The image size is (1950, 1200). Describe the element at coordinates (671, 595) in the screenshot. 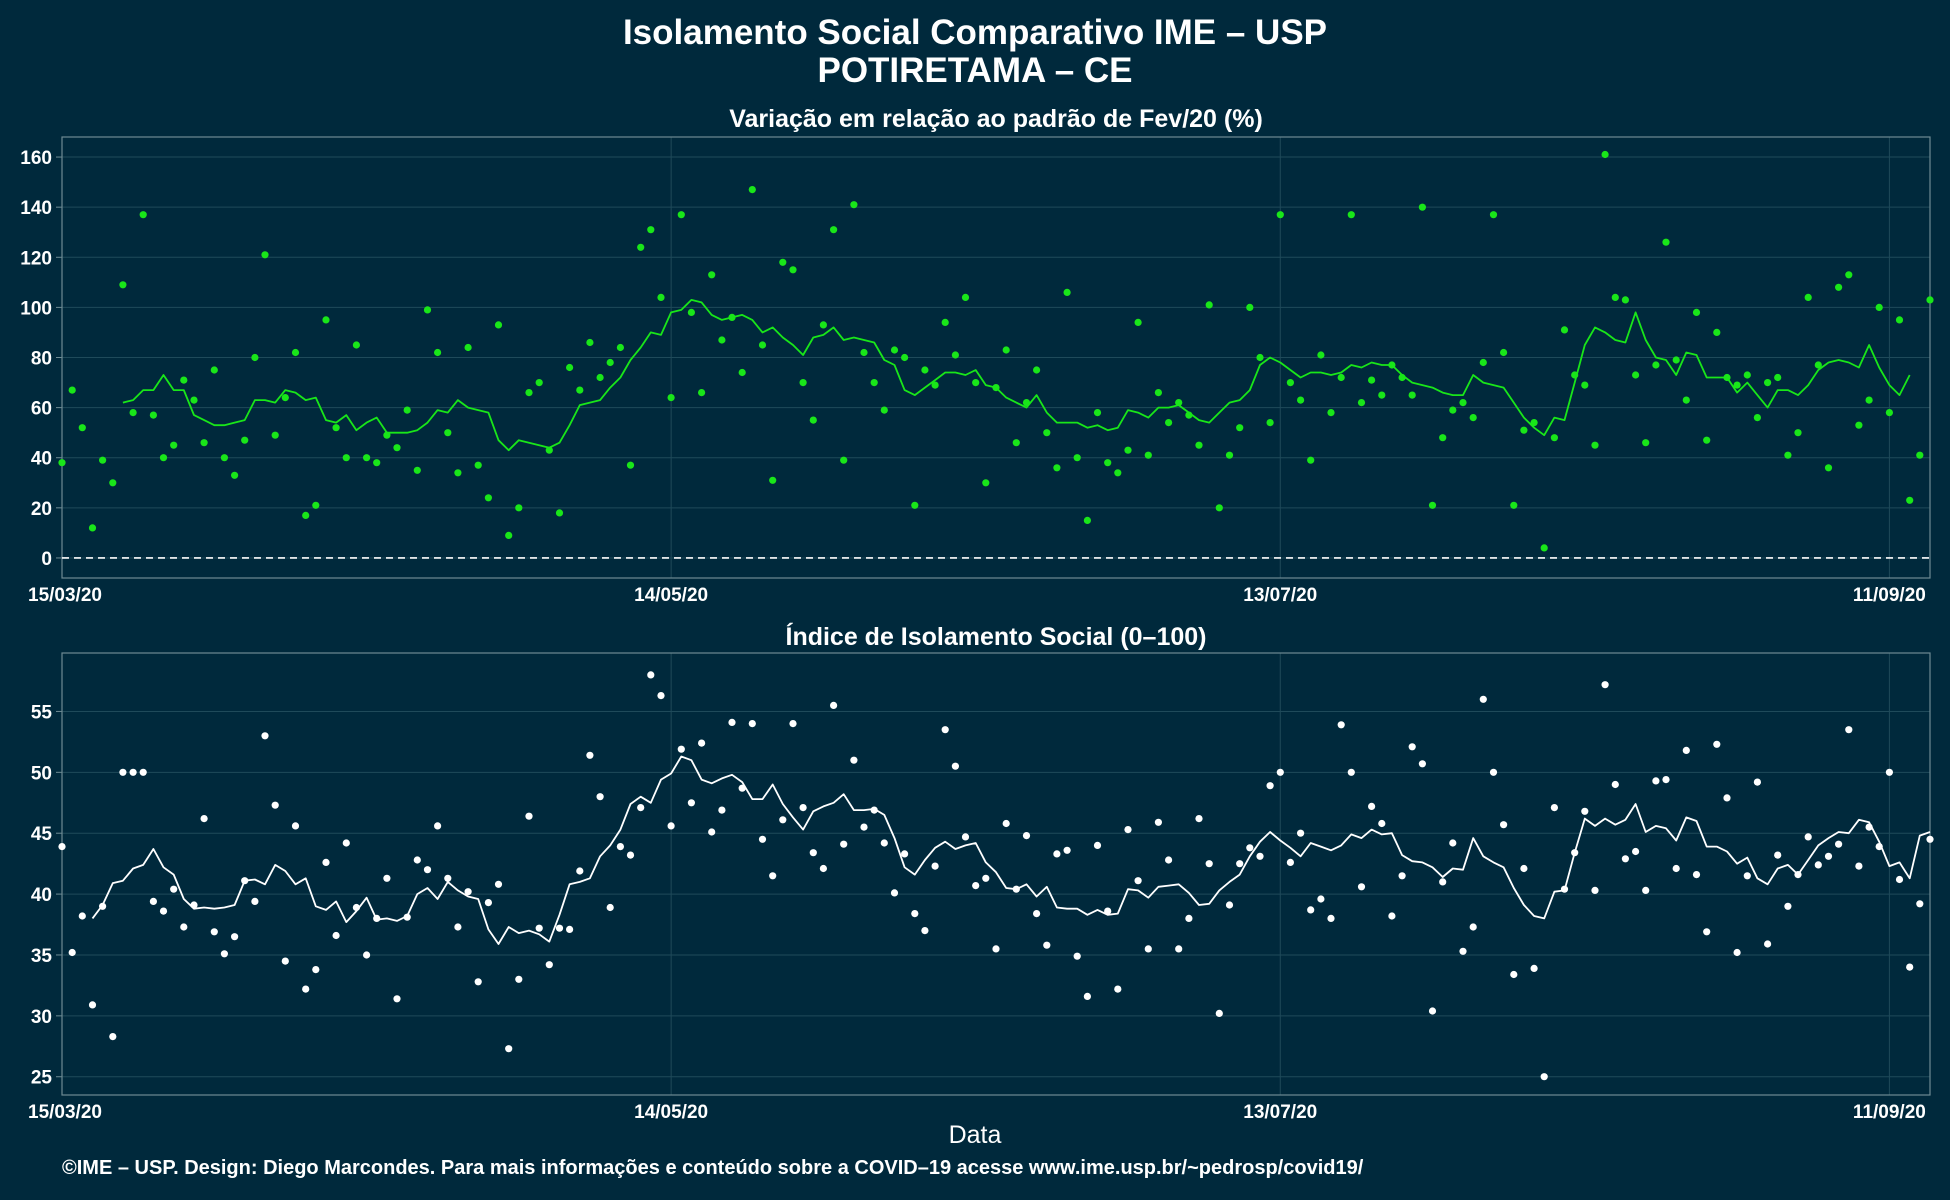

I see `top-x-tick-label: 14/05/20` at that location.